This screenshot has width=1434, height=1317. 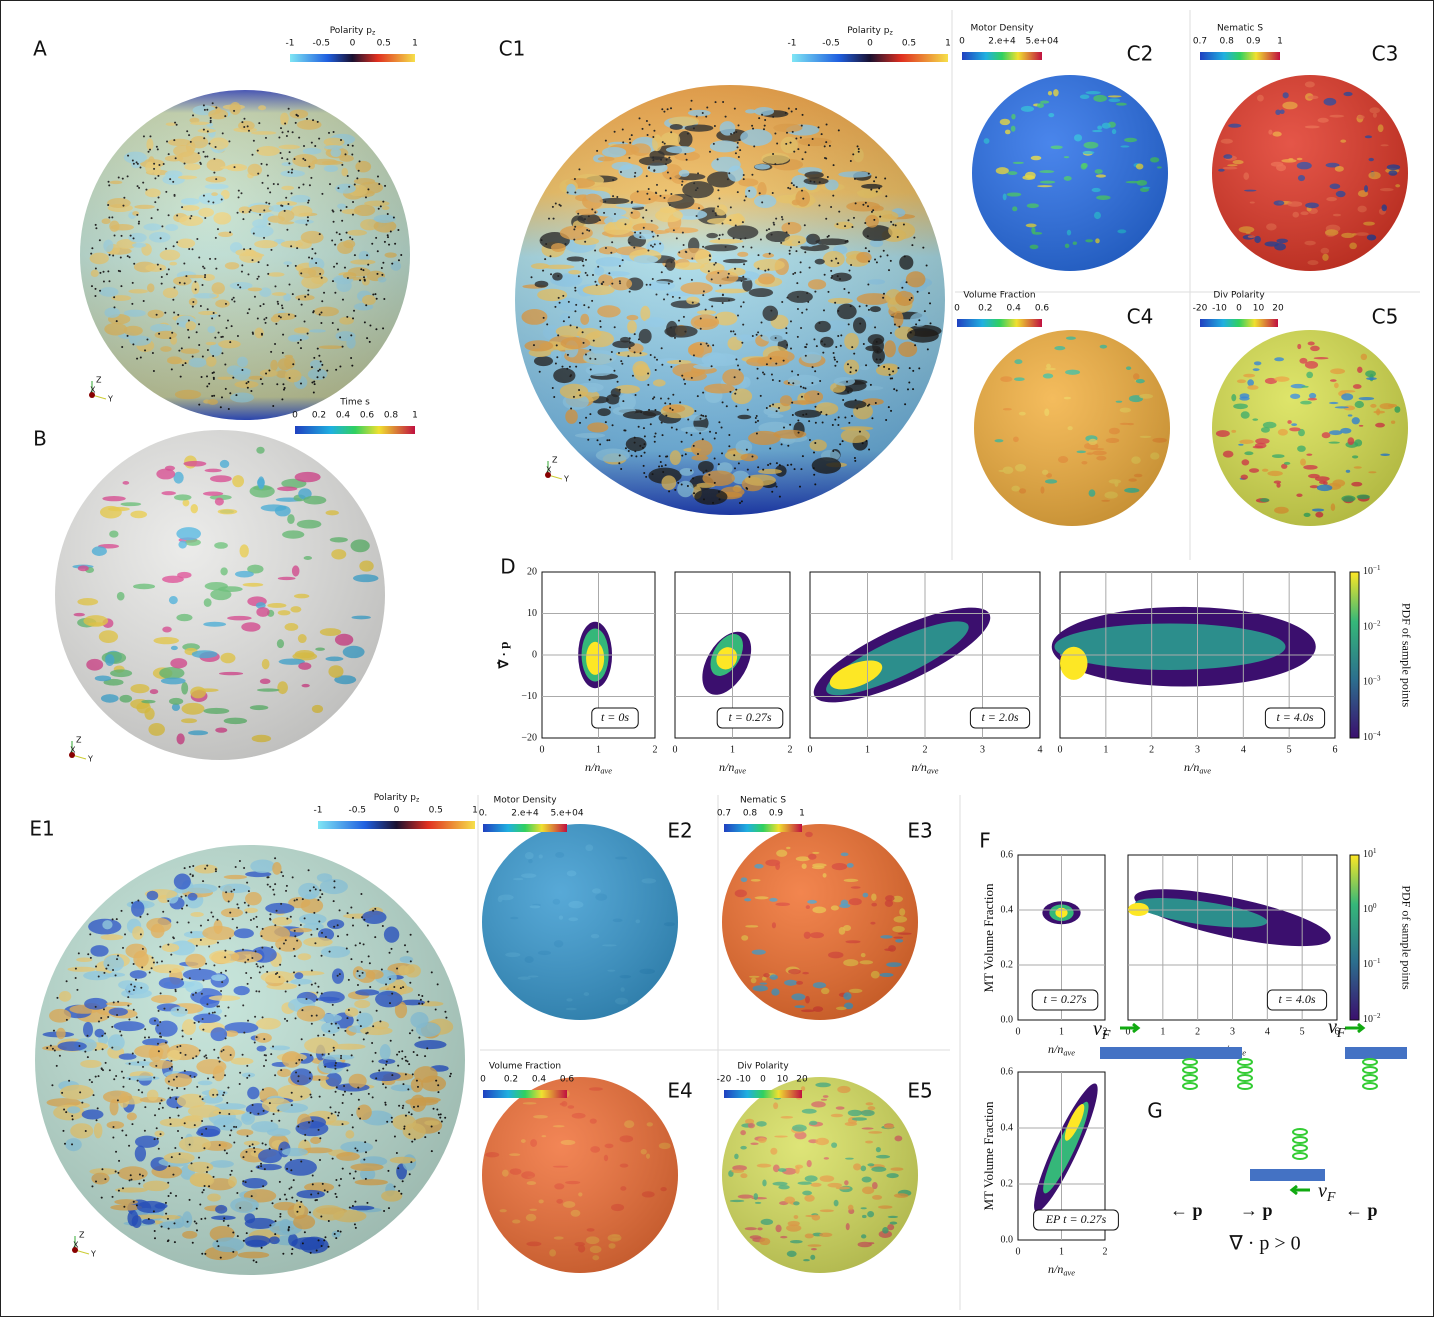 I want to click on annotation: t = 2.0s, so click(x=999, y=717).